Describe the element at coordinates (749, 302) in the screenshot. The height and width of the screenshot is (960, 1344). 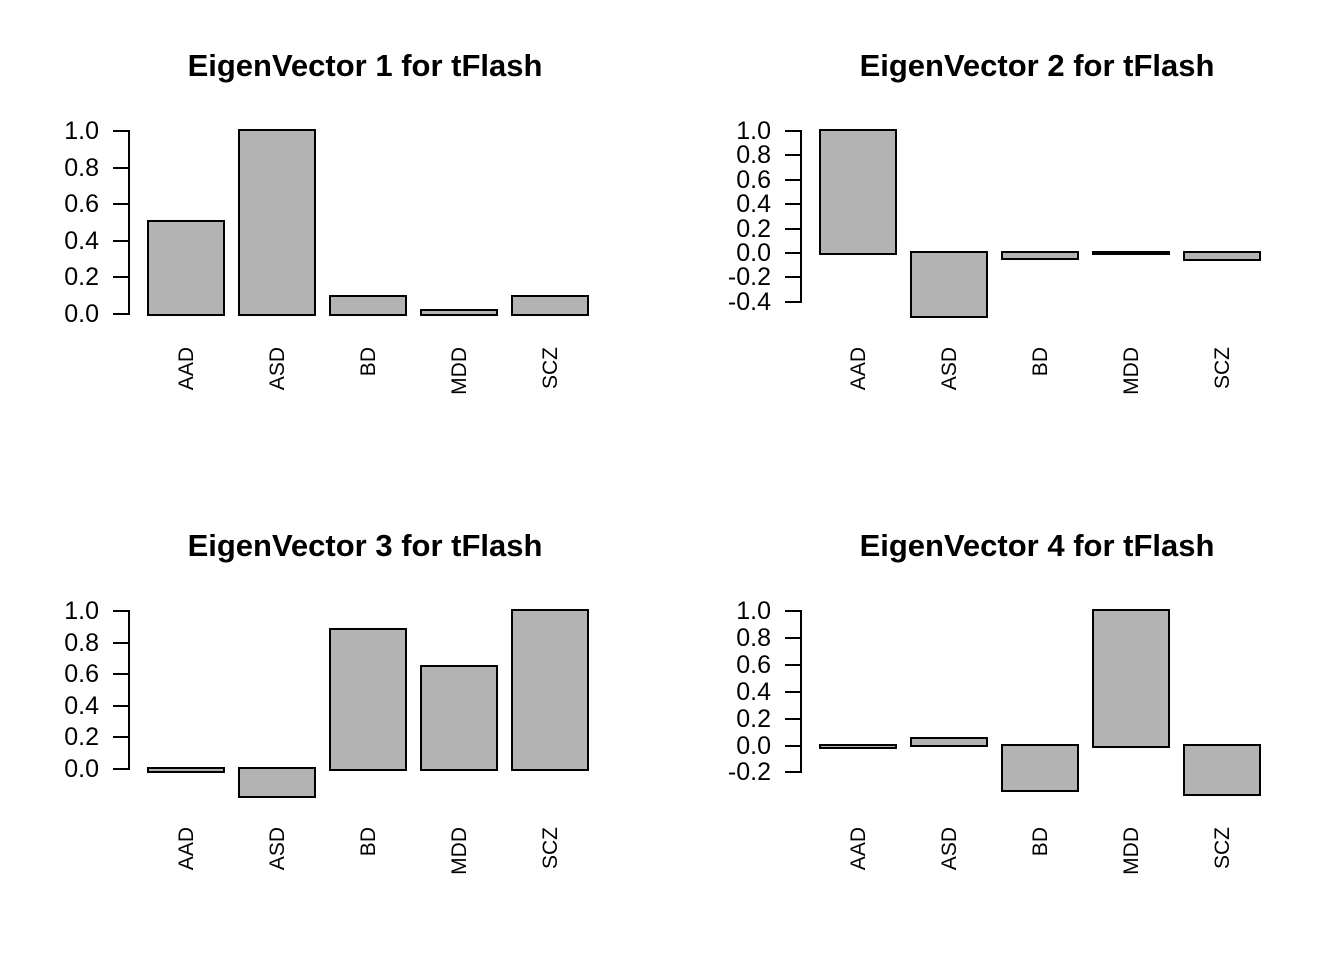
I see `y-tick-label: -0.4` at that location.